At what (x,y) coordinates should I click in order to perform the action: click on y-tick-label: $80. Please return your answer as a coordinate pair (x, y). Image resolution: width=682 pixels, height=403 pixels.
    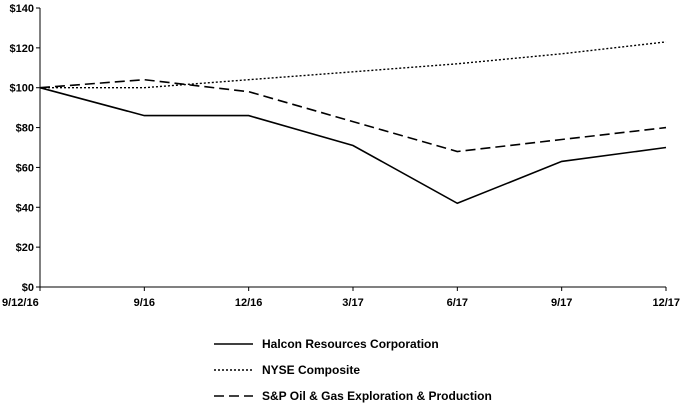
    Looking at the image, I should click on (25, 129).